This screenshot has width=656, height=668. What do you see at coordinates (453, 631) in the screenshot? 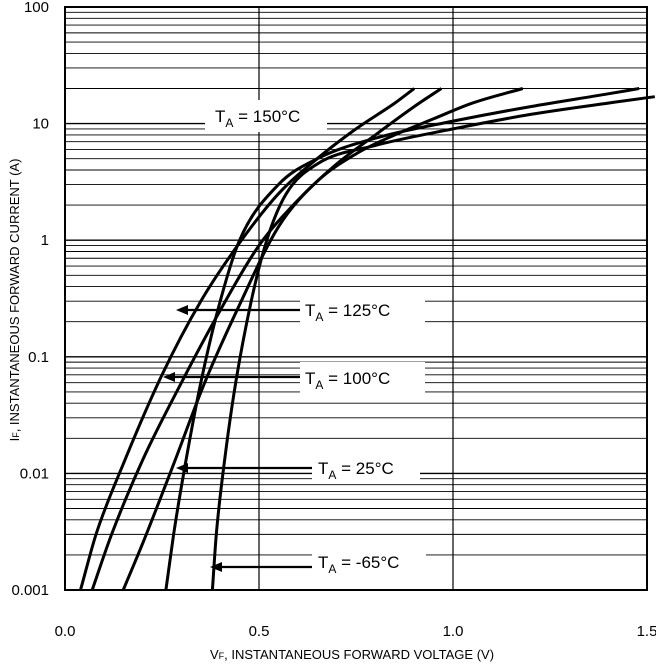
I see `x-tick-label: 1.0` at bounding box center [453, 631].